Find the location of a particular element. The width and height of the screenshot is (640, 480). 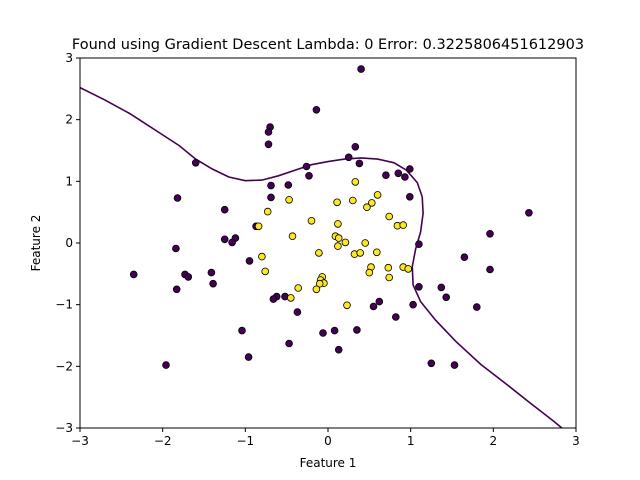

y-tick-label: −1 is located at coordinates (64, 305).